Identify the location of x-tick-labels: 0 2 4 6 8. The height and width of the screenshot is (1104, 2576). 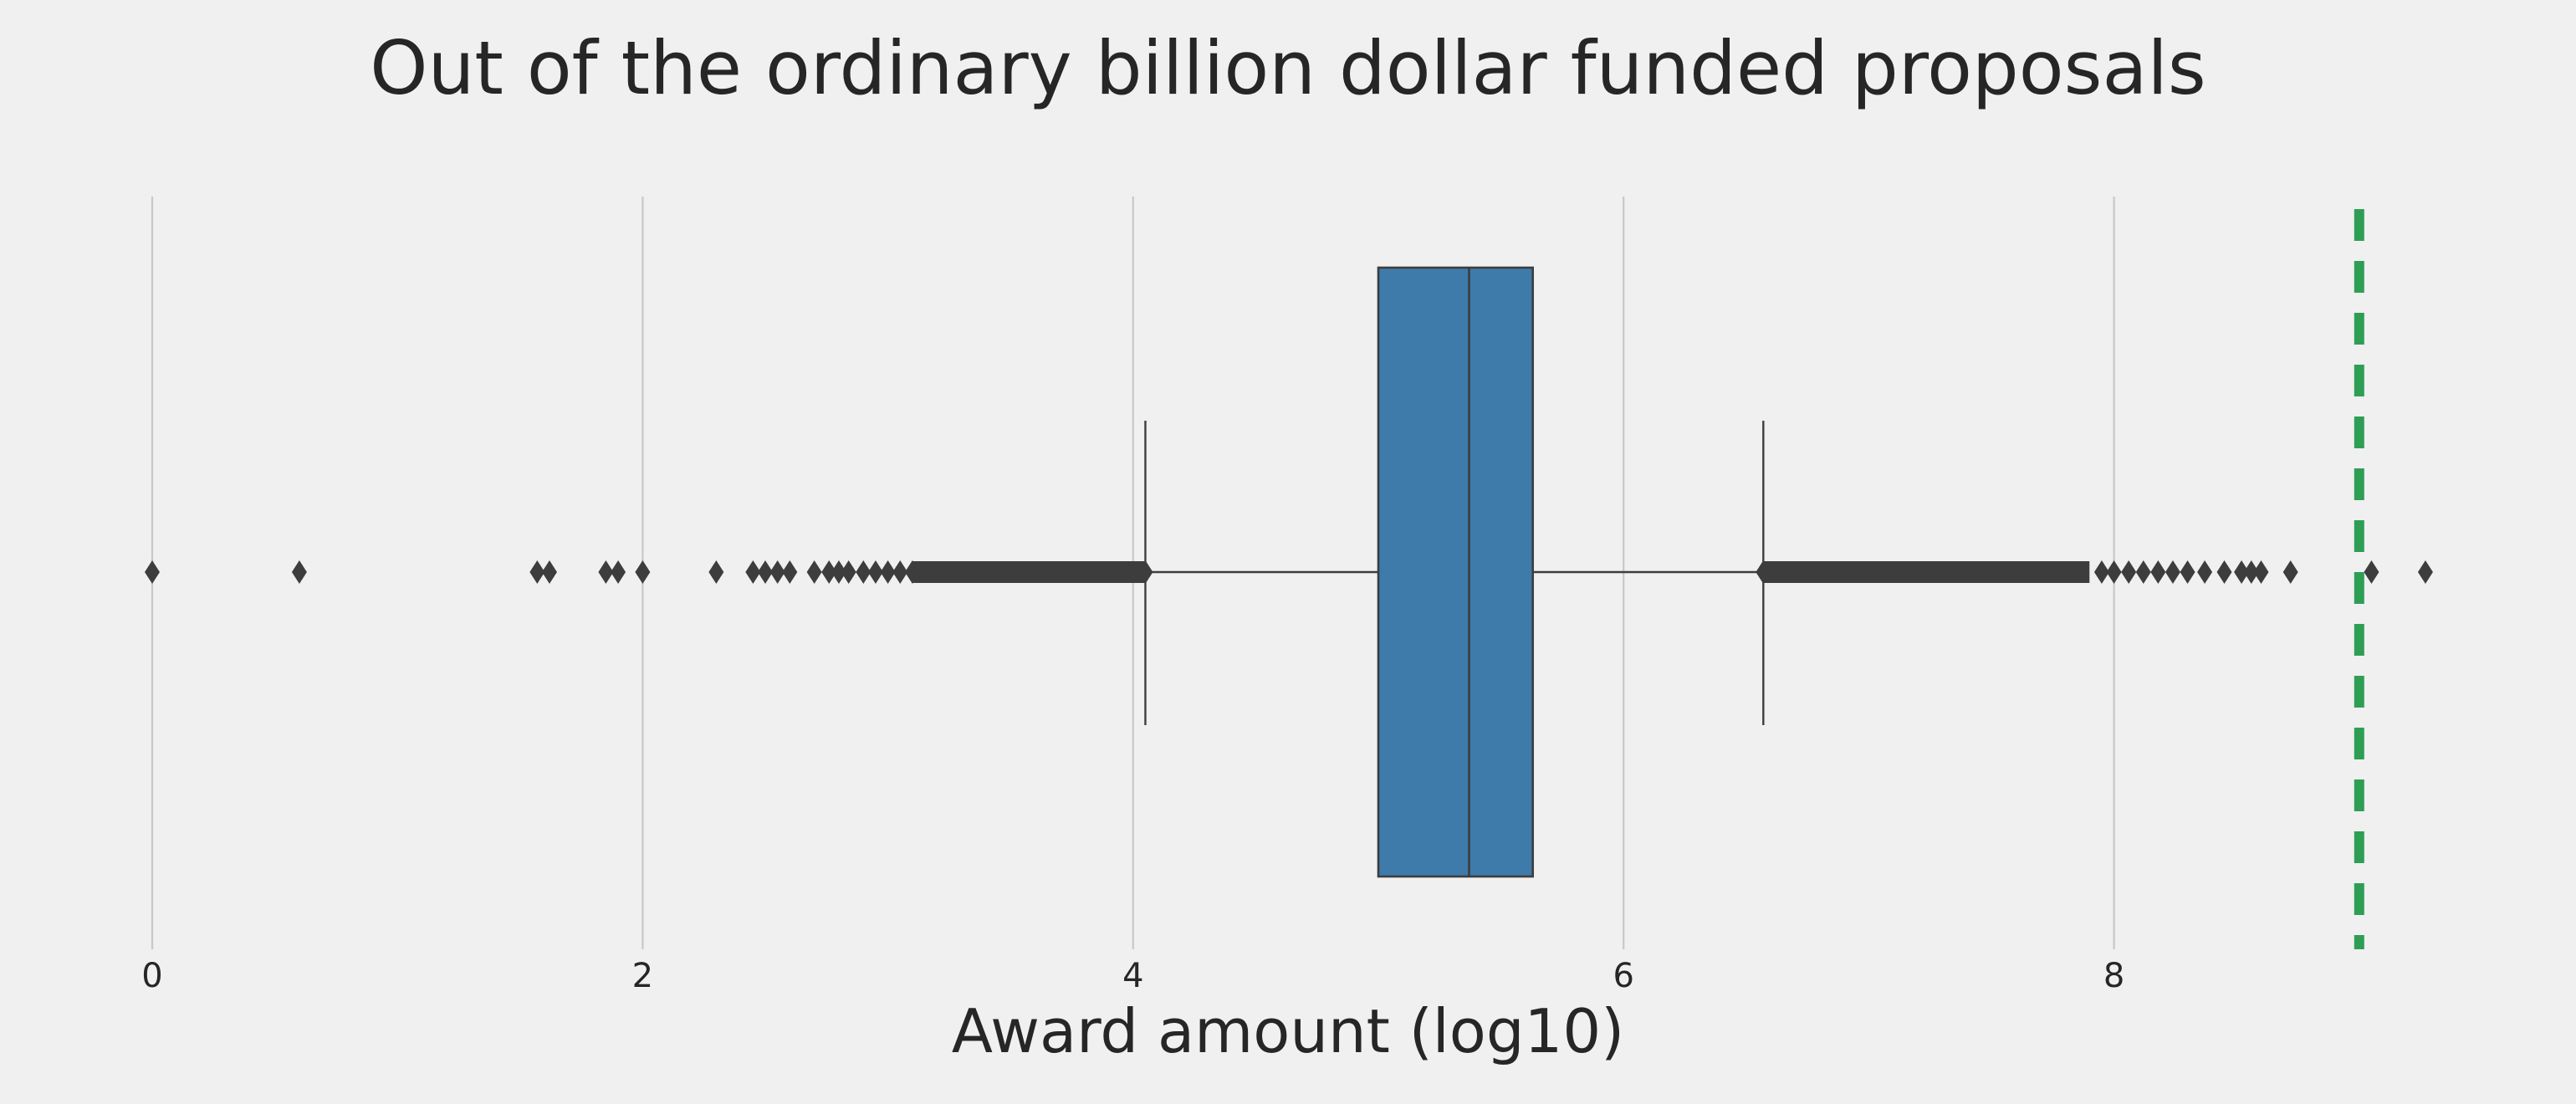
(1132, 976).